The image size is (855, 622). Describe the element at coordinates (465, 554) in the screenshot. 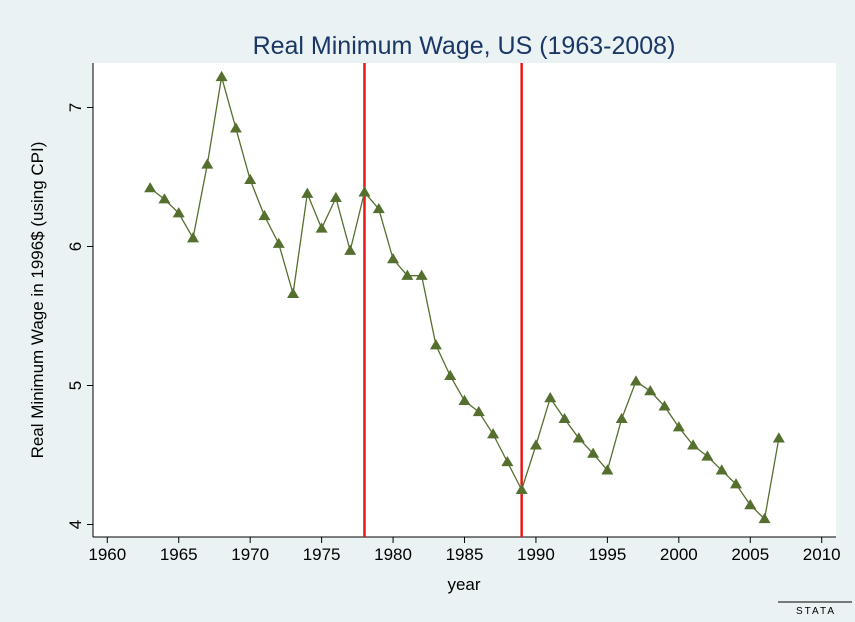

I see `x-tick-label: 1985` at that location.